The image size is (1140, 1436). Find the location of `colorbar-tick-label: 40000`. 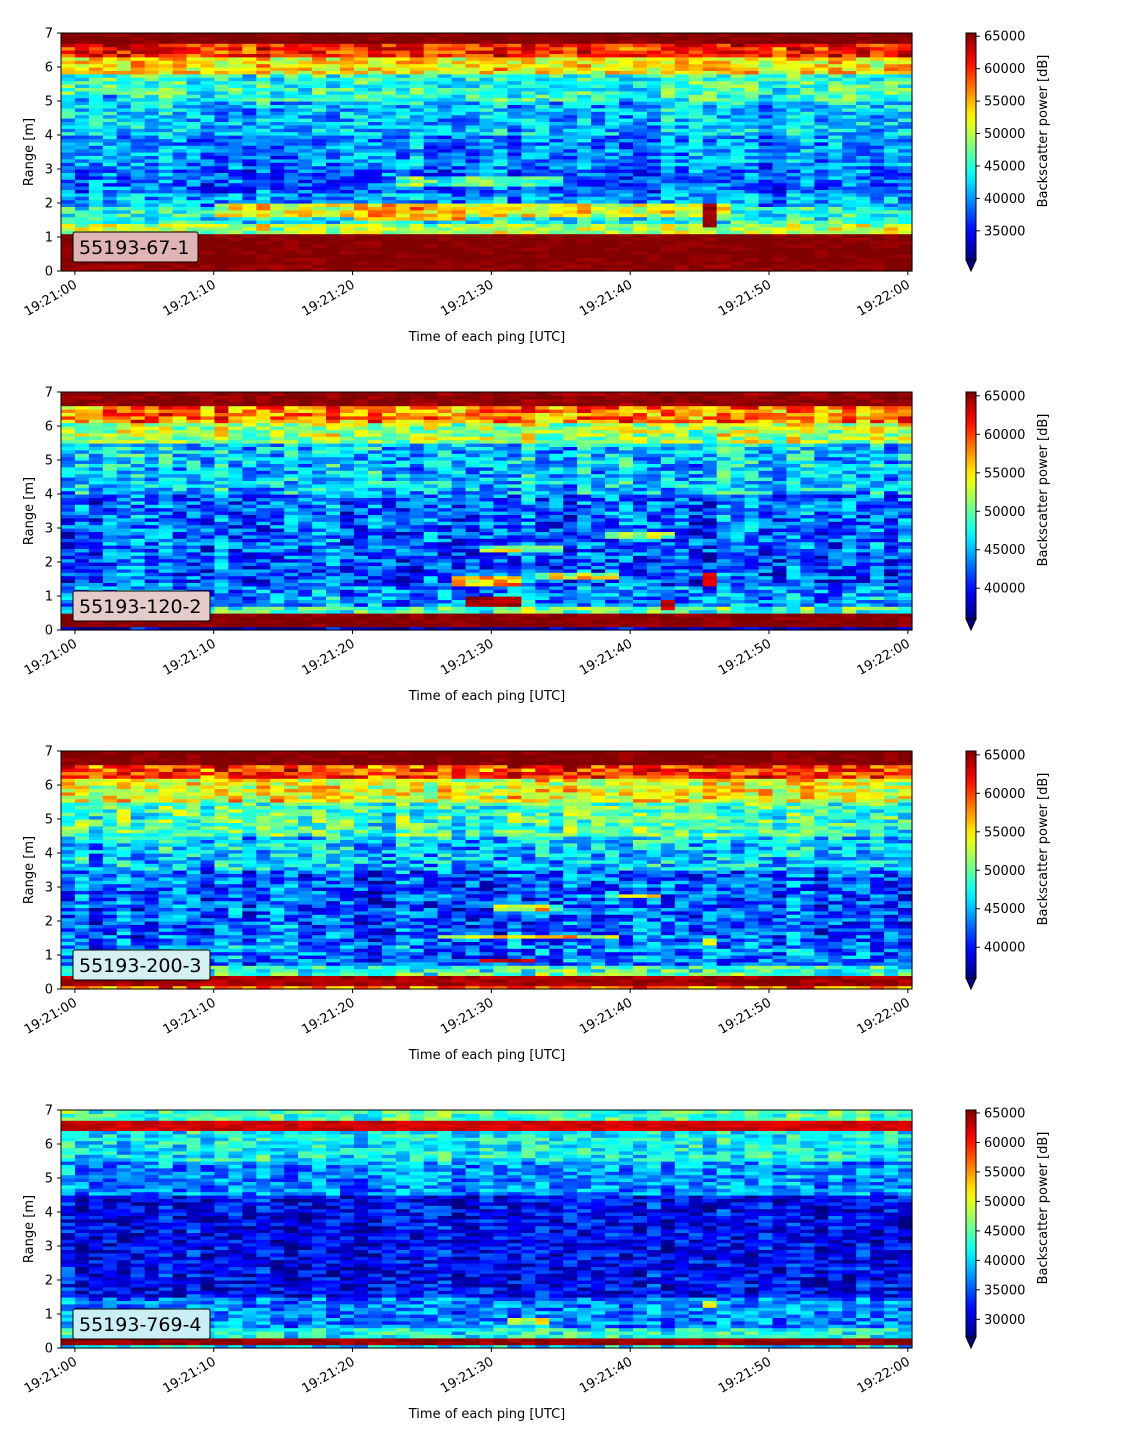

colorbar-tick-label: 40000 is located at coordinates (1004, 199).